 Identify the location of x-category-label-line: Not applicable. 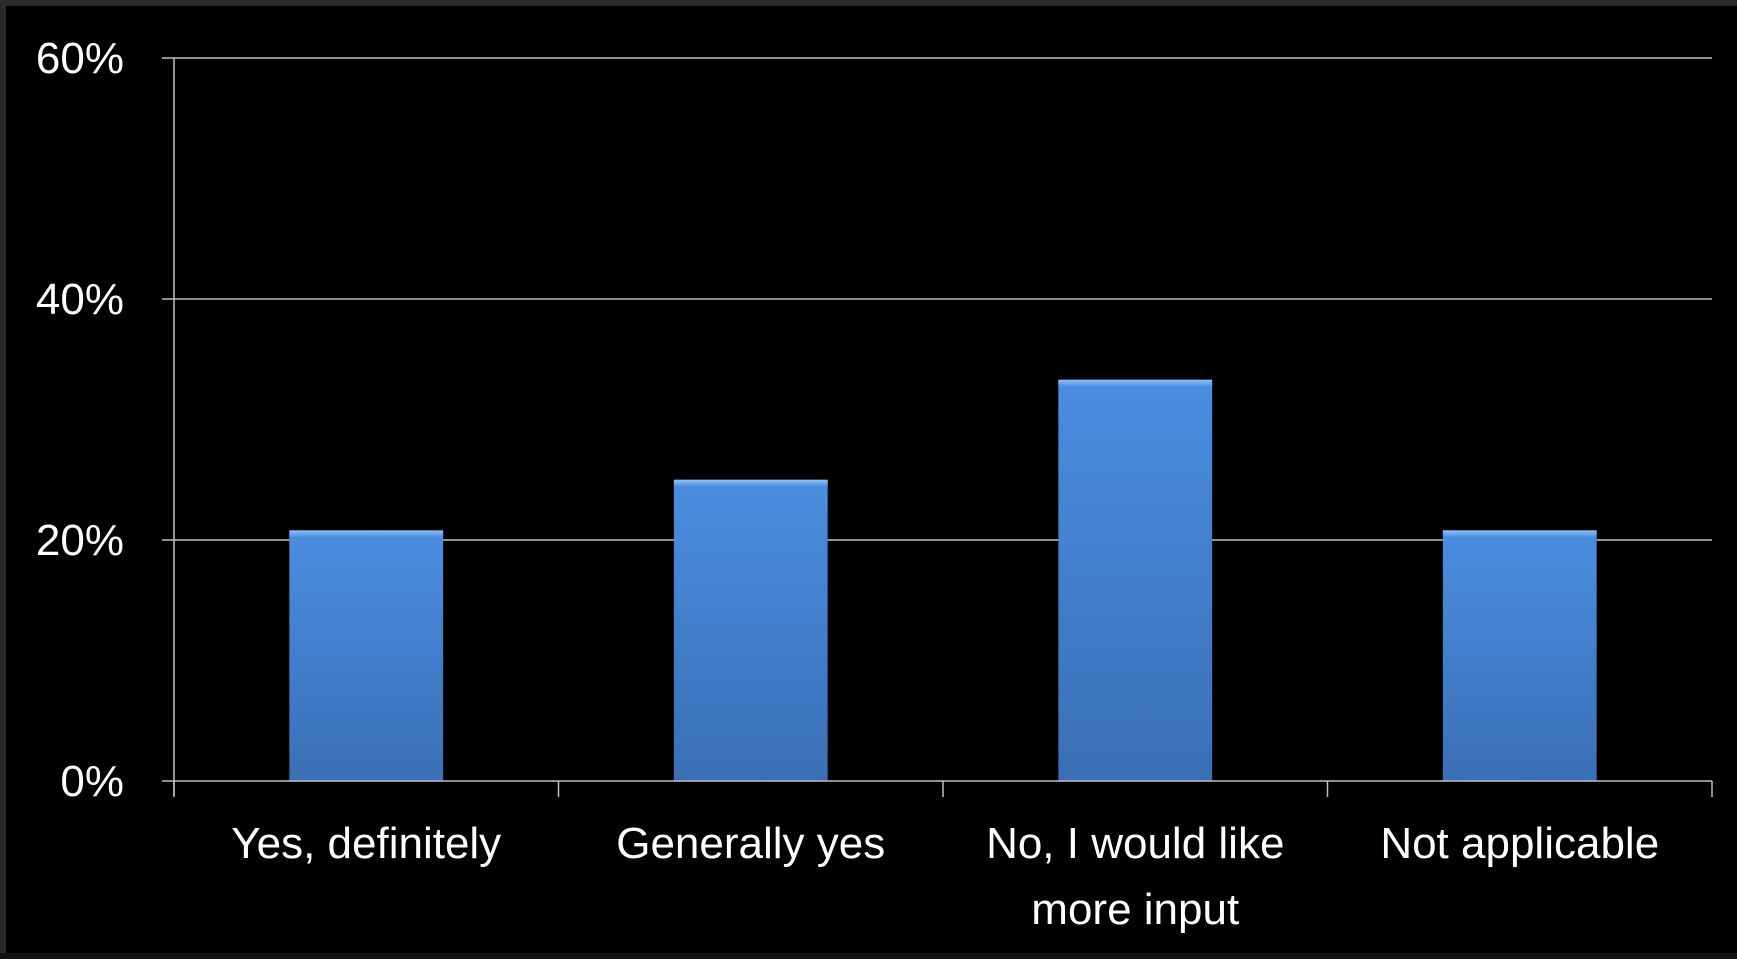
(1519, 843).